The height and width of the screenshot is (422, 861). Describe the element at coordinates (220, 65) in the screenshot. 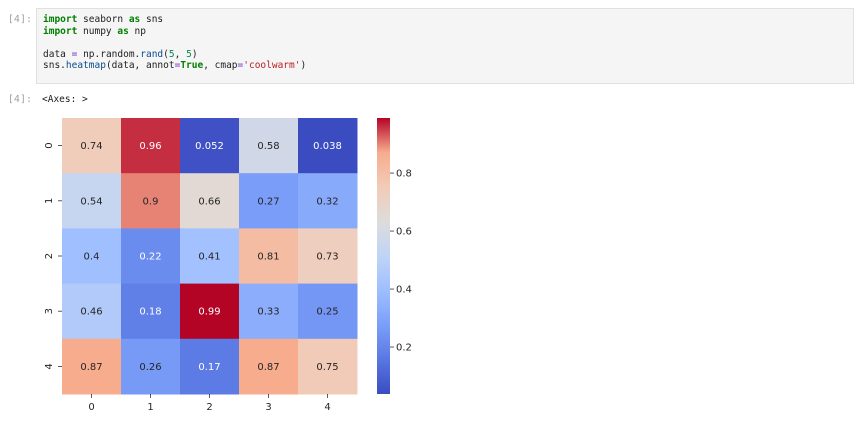

I see `code-text: , cmap` at that location.